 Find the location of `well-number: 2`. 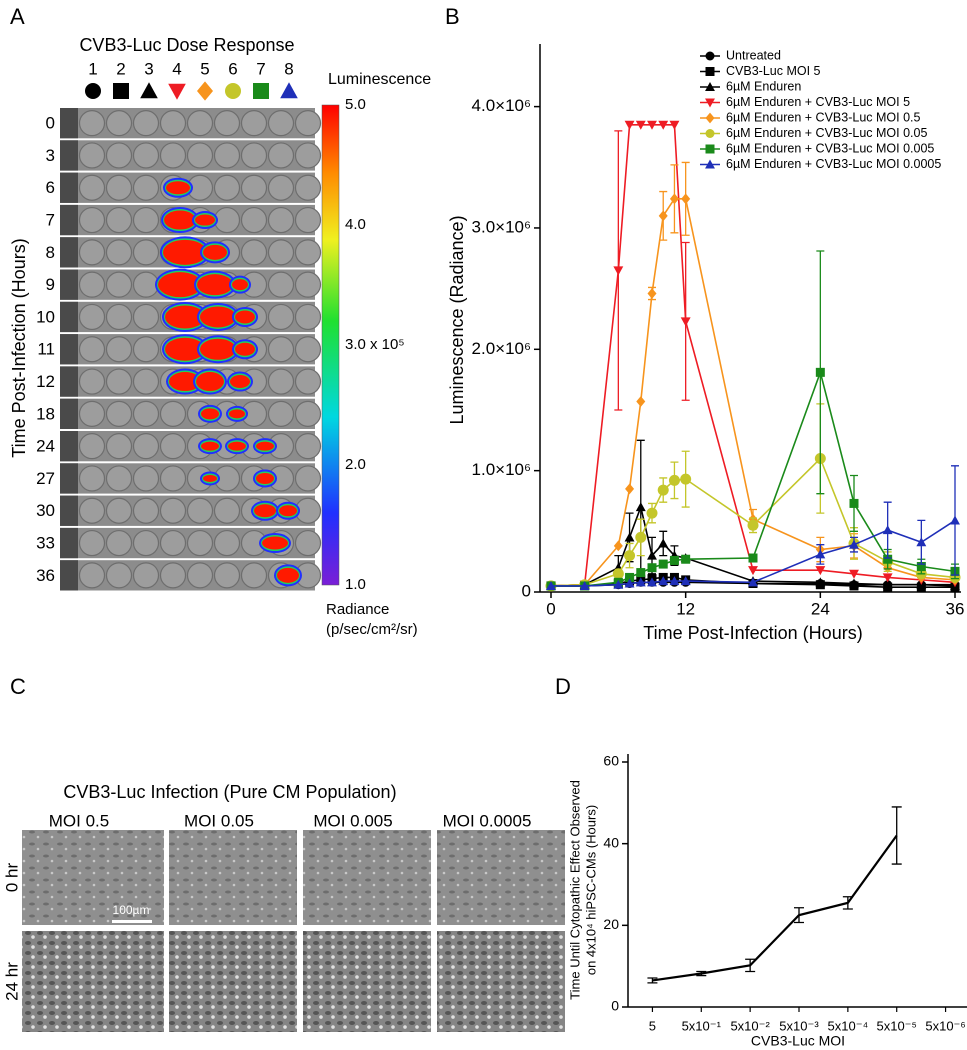

well-number: 2 is located at coordinates (120, 68).